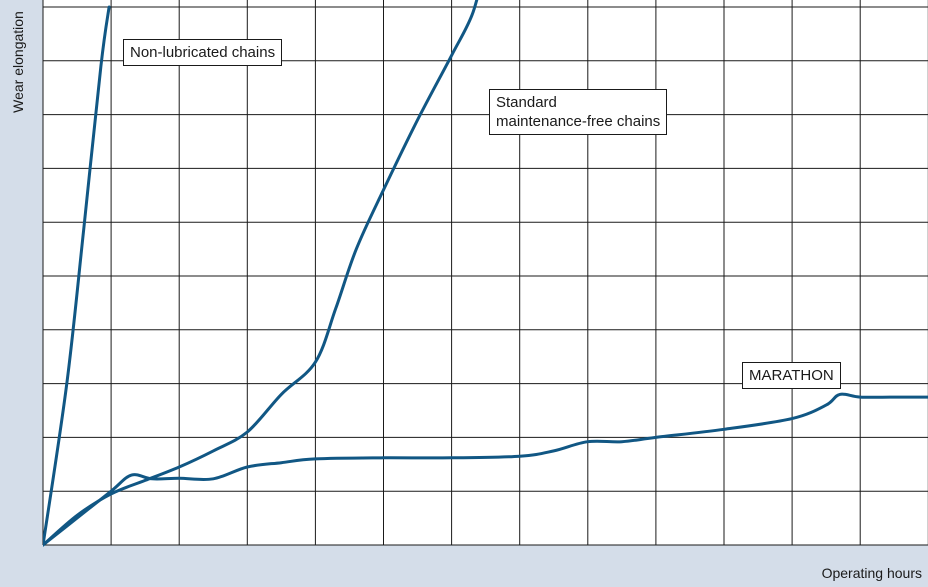 The width and height of the screenshot is (928, 587). I want to click on y-axis-label: Wear elongation, so click(18, 62).